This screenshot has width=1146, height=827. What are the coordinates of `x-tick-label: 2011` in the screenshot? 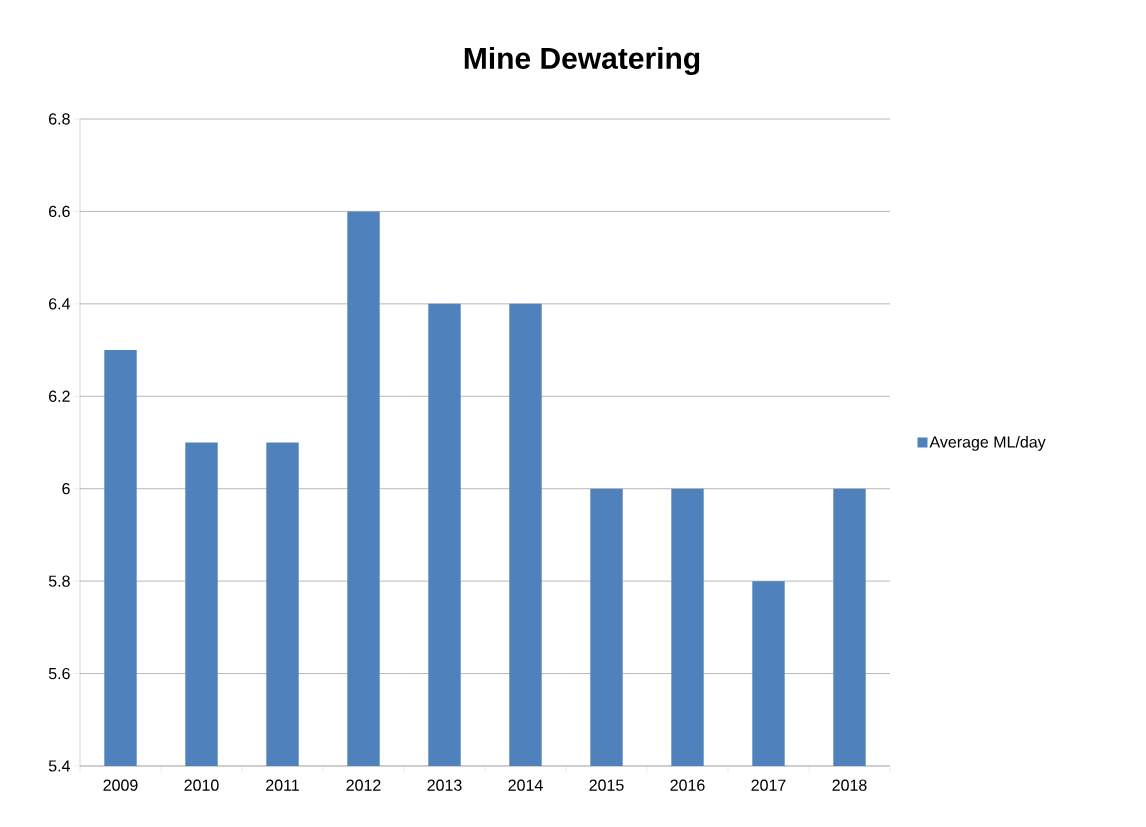 It's located at (282, 785).